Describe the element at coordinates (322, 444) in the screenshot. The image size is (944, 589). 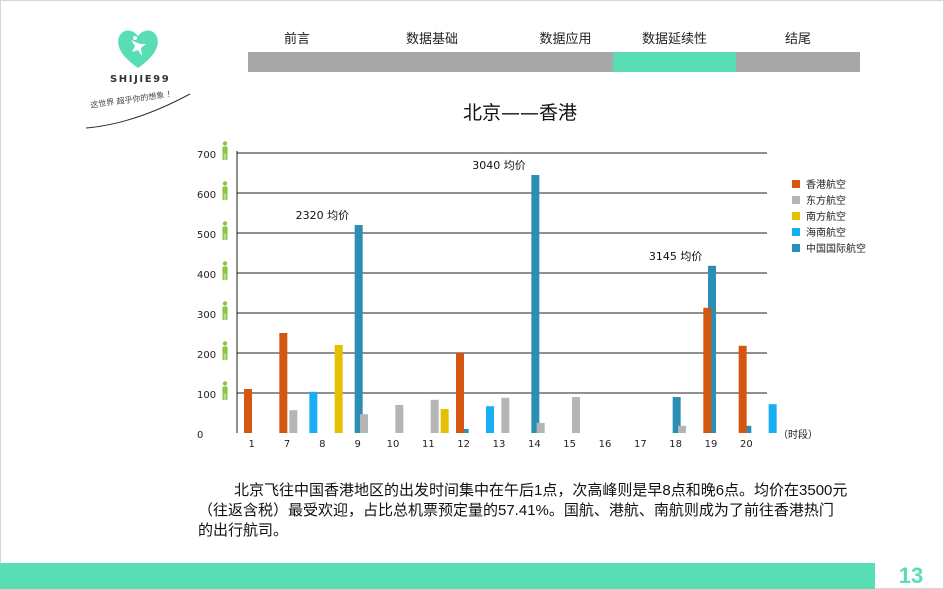
I see `x-tick-label: 8` at that location.